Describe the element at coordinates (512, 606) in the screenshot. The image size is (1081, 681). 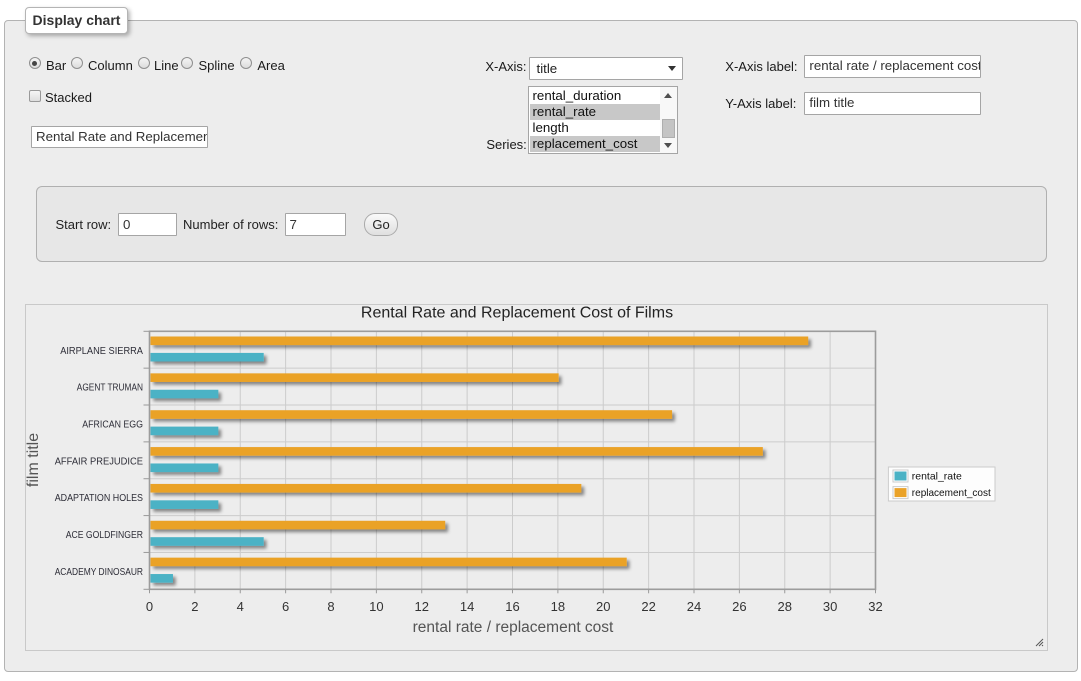
I see `svg-text: 16` at that location.